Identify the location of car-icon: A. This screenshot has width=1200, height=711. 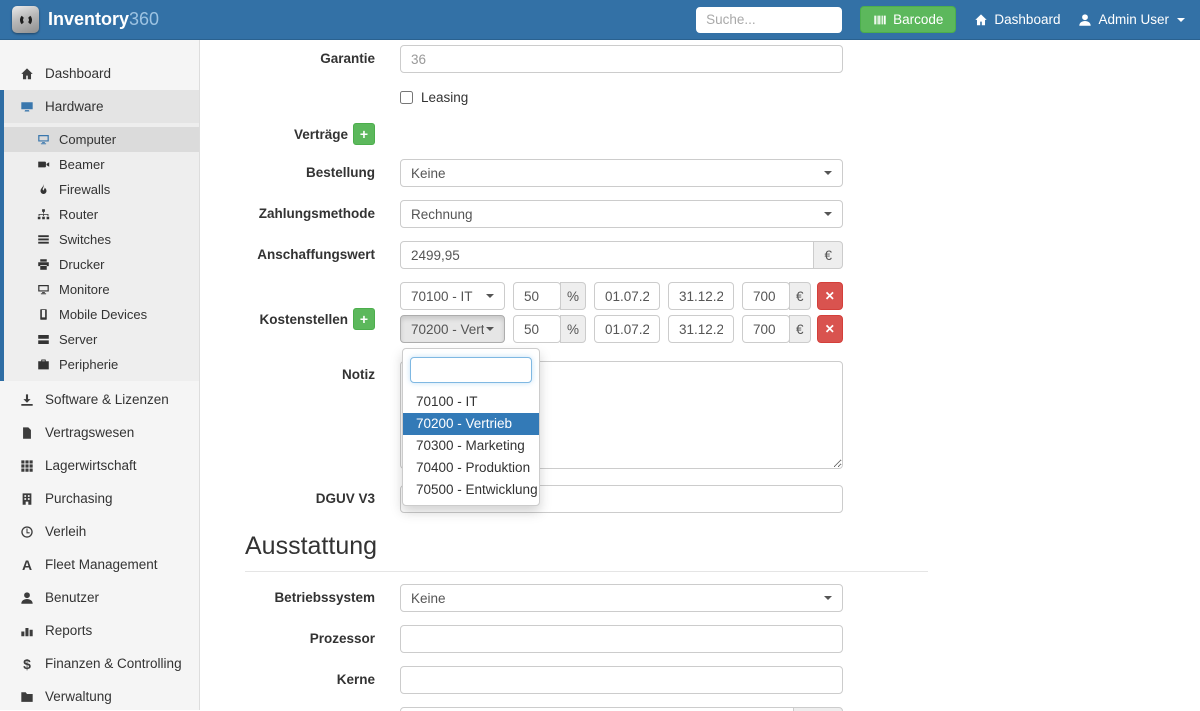
(27, 564).